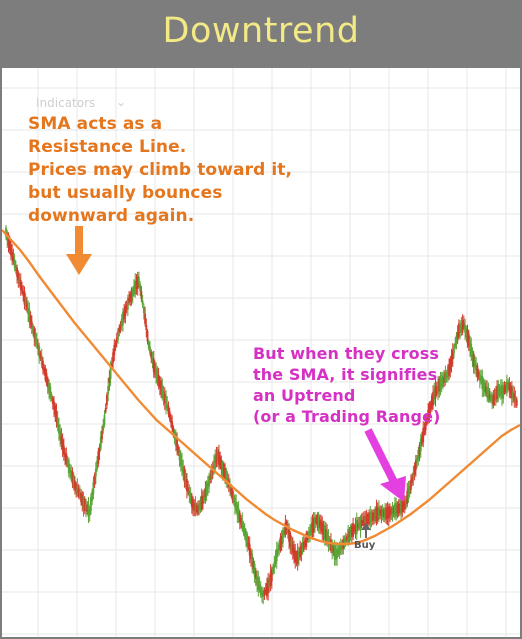 Image resolution: width=522 pixels, height=639 pixels. Describe the element at coordinates (66, 103) in the screenshot. I see `indicators-menu-label: Indicators` at that location.